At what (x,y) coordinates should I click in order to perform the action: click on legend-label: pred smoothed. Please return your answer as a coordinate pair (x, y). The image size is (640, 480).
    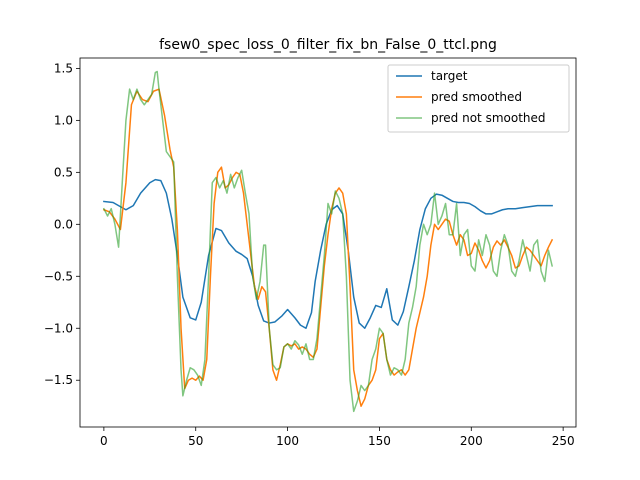
    Looking at the image, I should click on (476, 97).